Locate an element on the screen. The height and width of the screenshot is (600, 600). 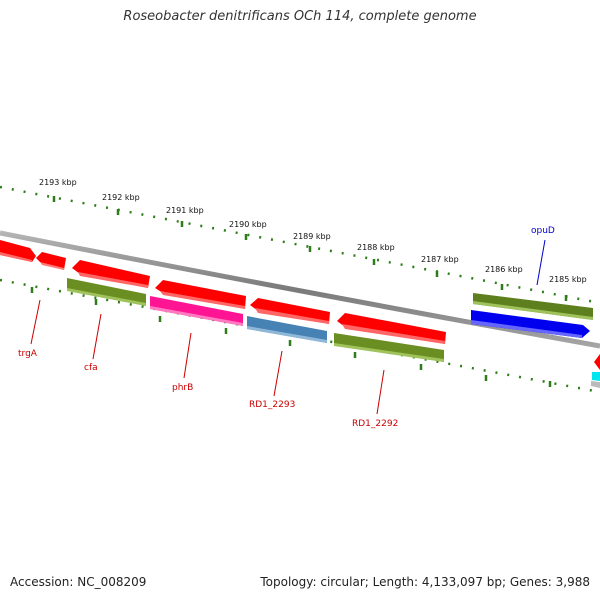
leader-phrb is located at coordinates (187, 355).